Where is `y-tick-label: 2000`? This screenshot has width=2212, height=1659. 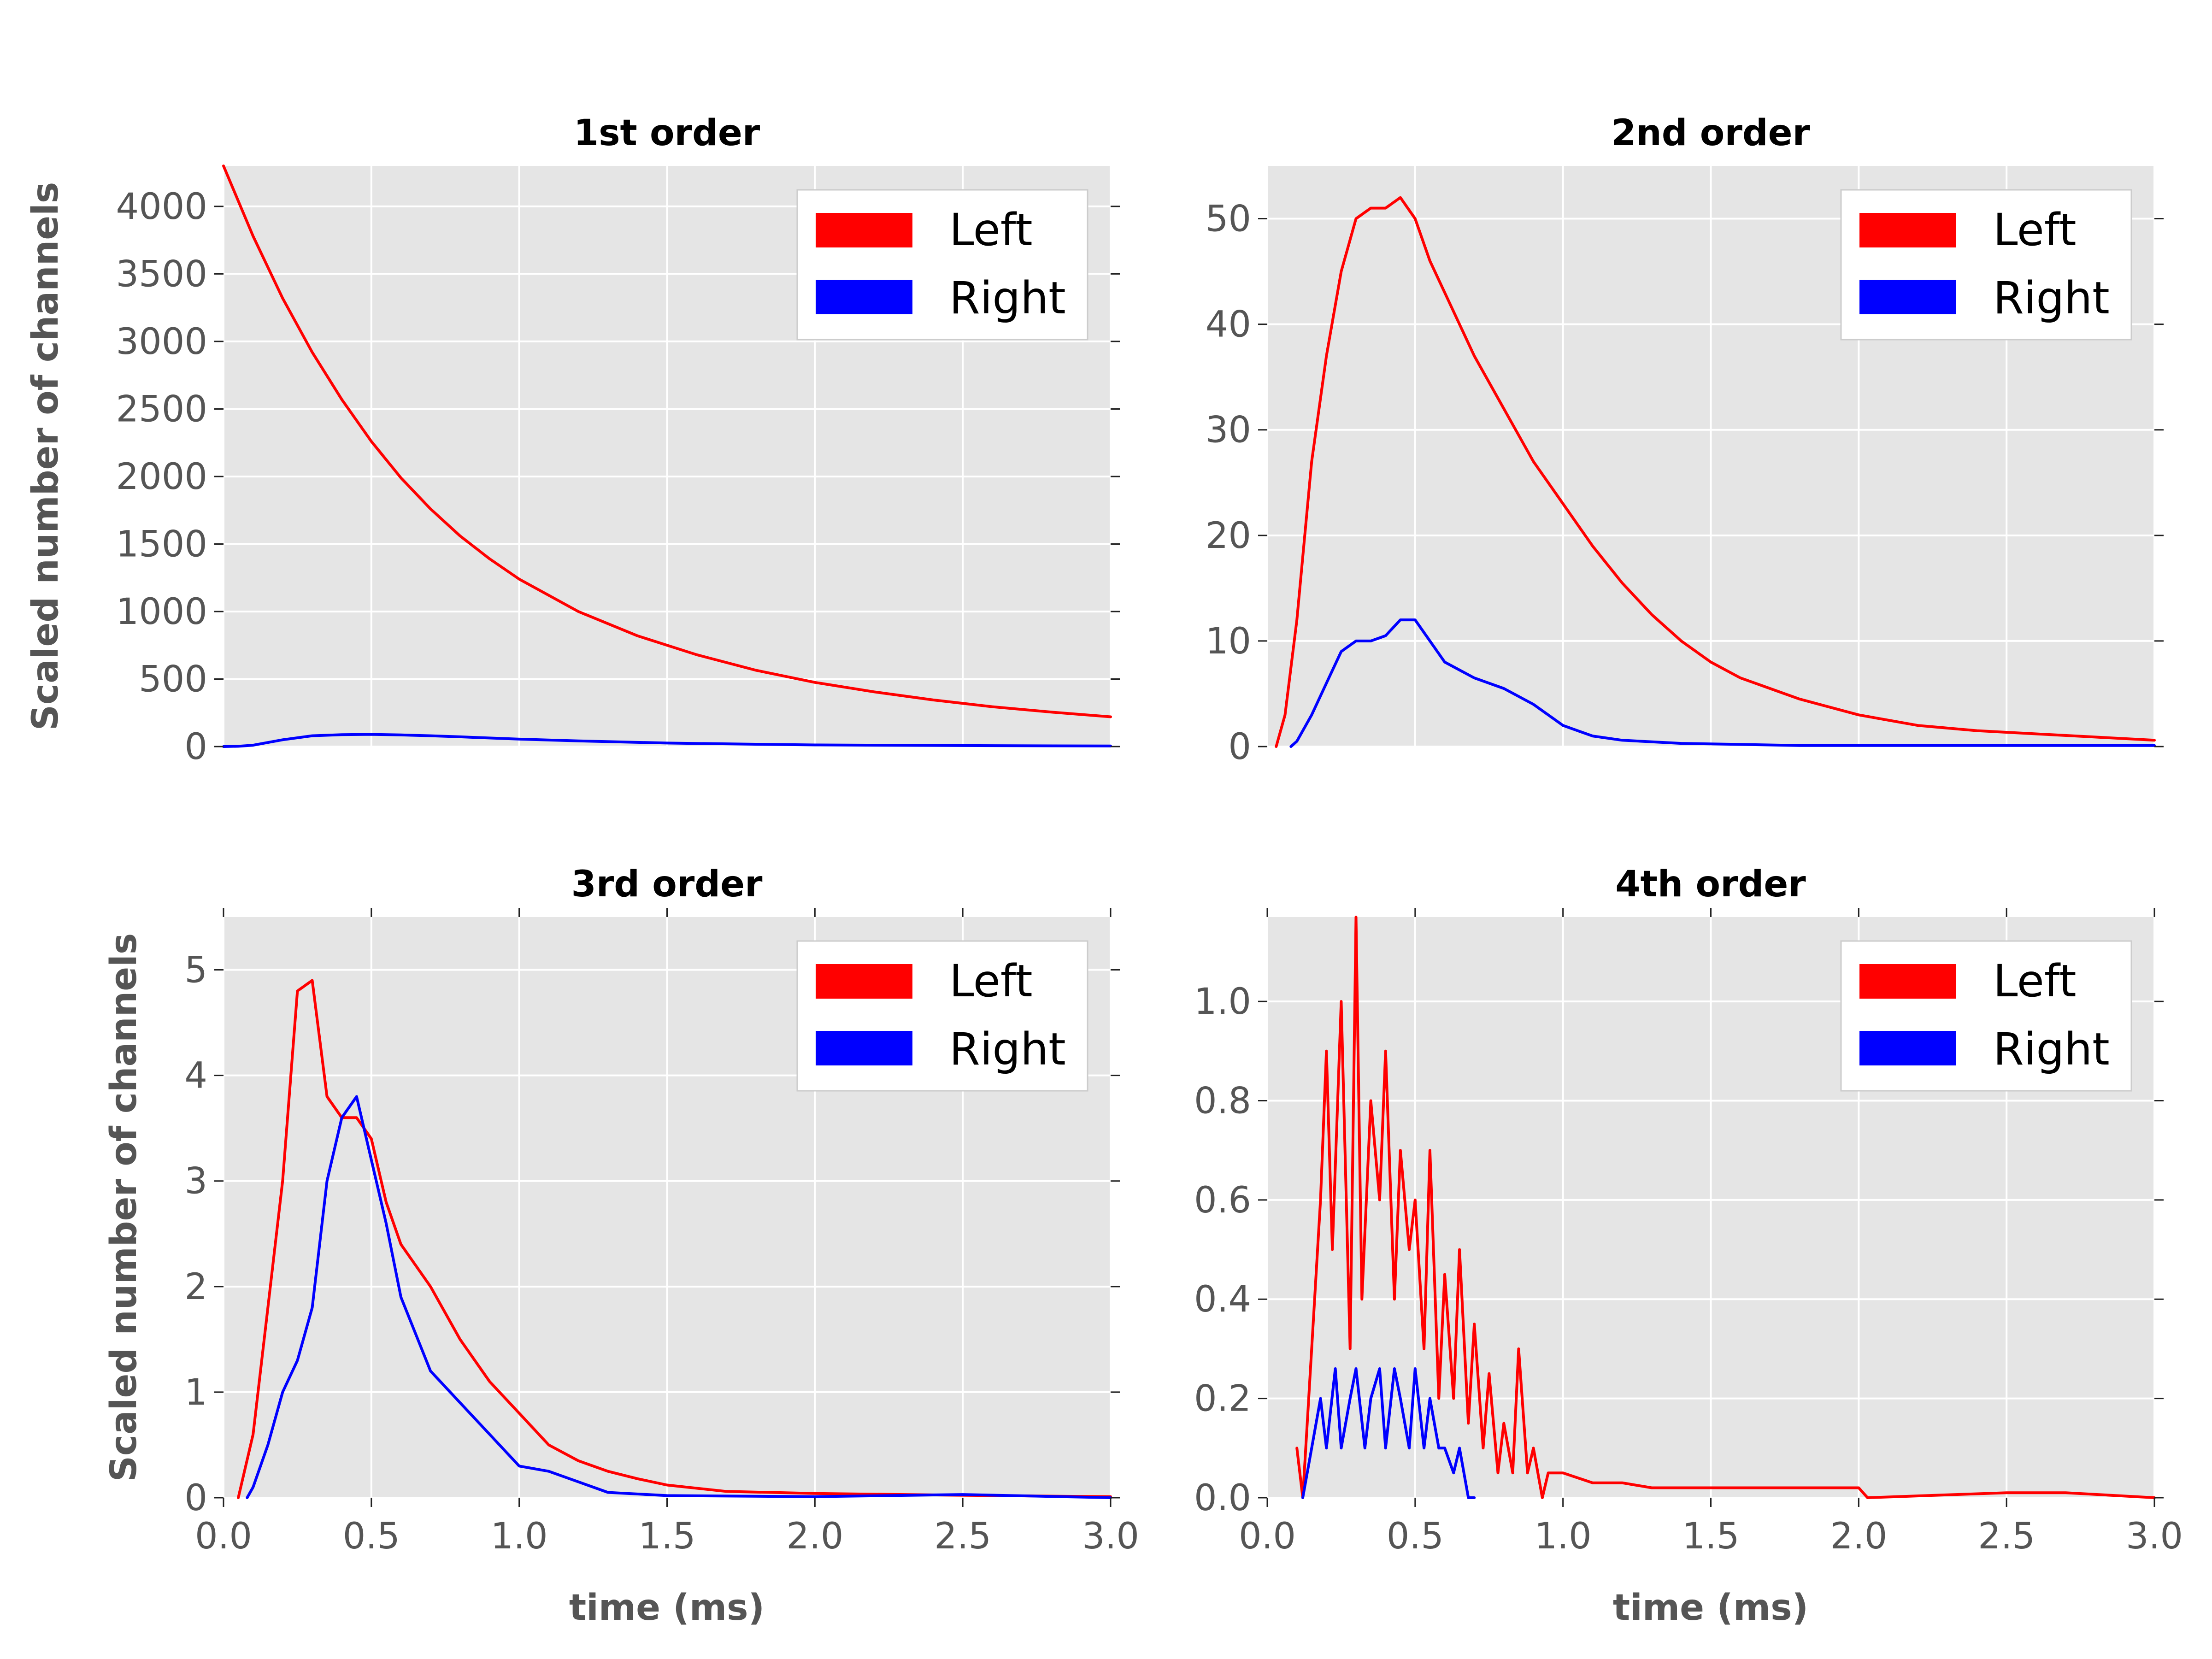
y-tick-label: 2000 is located at coordinates (161, 477).